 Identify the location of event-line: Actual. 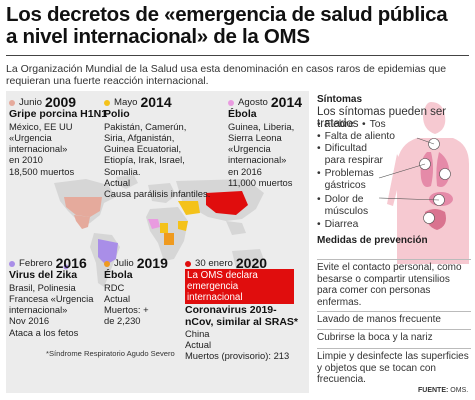
(198, 345).